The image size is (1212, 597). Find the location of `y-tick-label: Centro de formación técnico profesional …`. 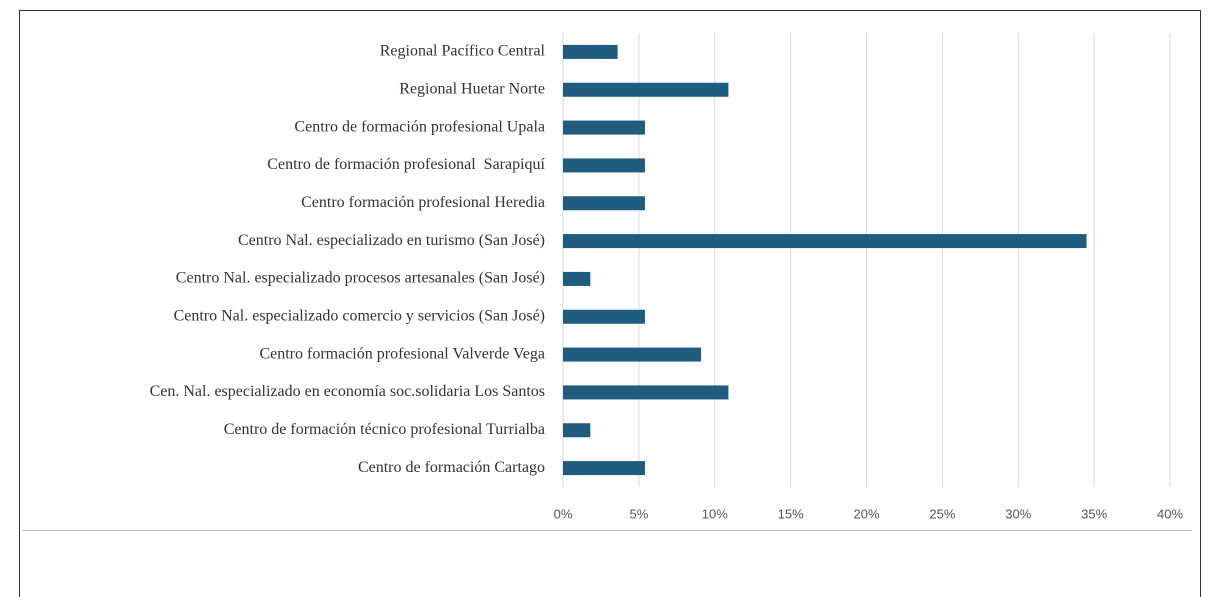

y-tick-label: Centro de formación técnico profesional … is located at coordinates (384, 429).